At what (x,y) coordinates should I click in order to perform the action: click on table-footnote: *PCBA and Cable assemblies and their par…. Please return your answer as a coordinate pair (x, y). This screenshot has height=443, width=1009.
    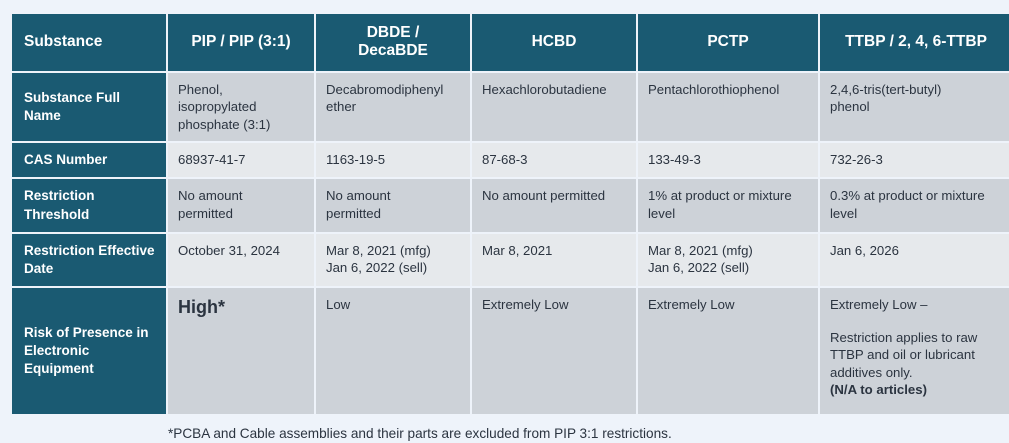
    Looking at the image, I should click on (420, 434).